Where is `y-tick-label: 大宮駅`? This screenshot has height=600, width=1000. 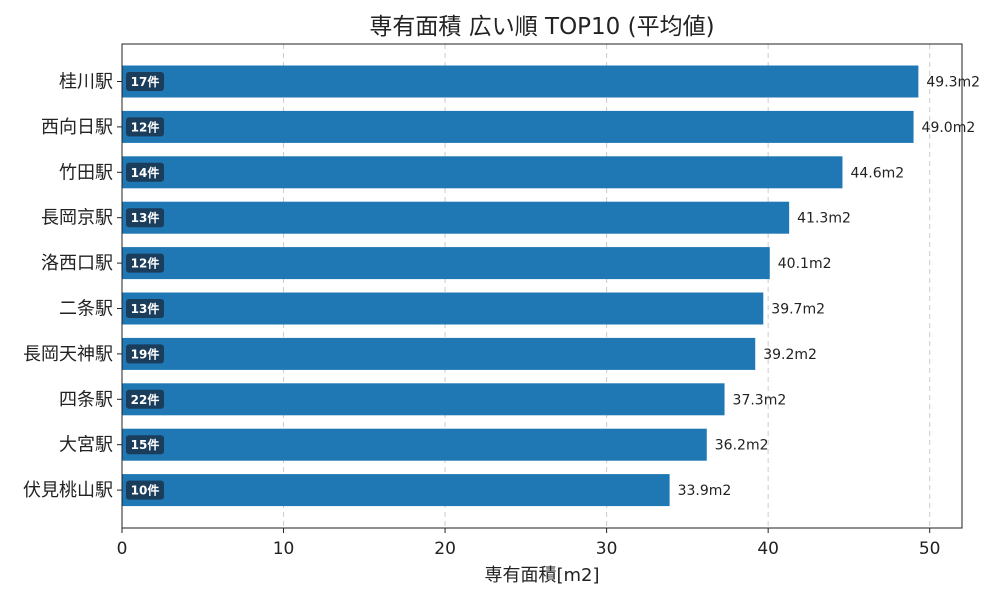 y-tick-label: 大宮駅 is located at coordinates (86, 445).